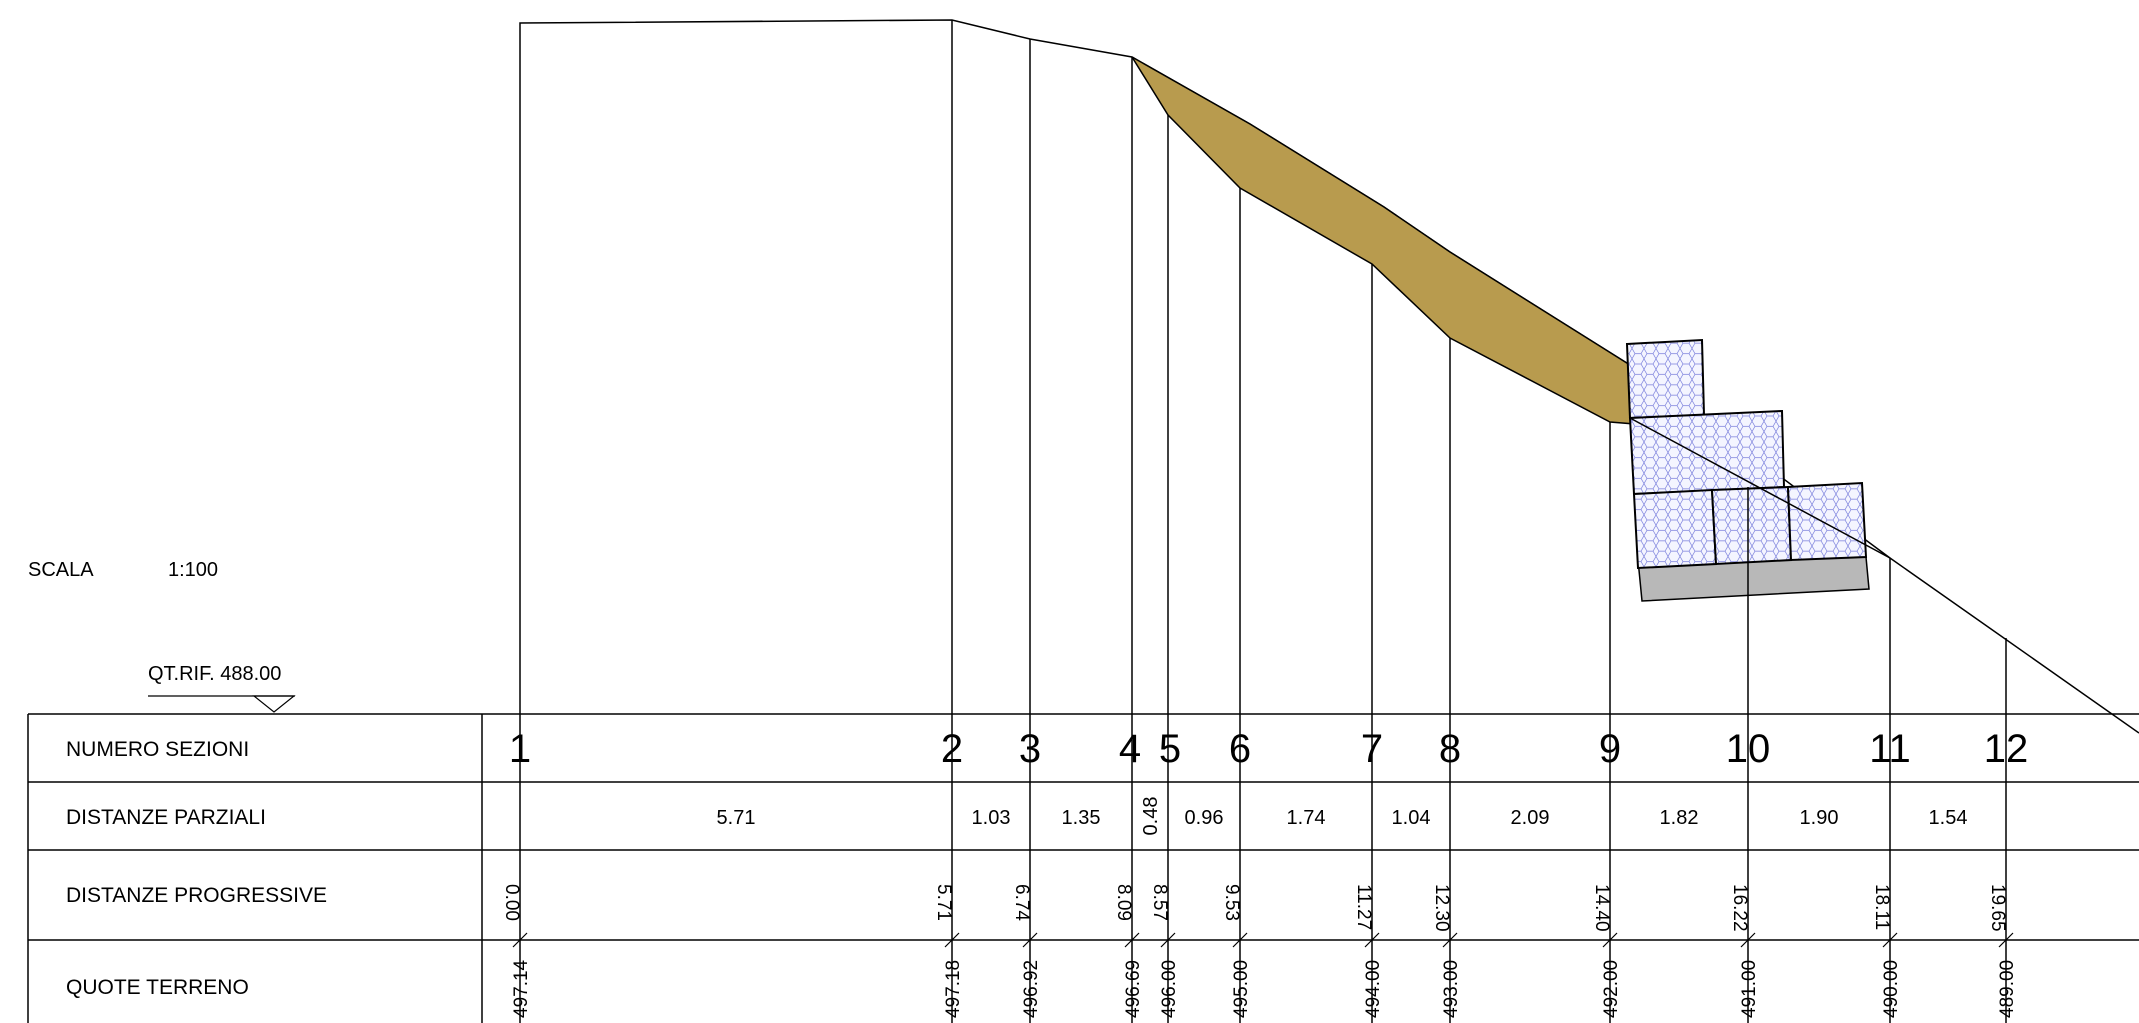  I want to click on section-number-11: 11, so click(1890, 749).